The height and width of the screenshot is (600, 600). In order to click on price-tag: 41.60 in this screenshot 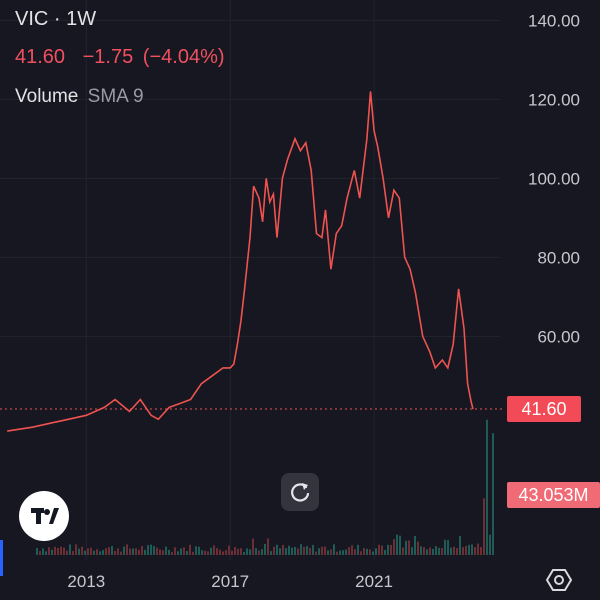, I will do `click(544, 409)`.